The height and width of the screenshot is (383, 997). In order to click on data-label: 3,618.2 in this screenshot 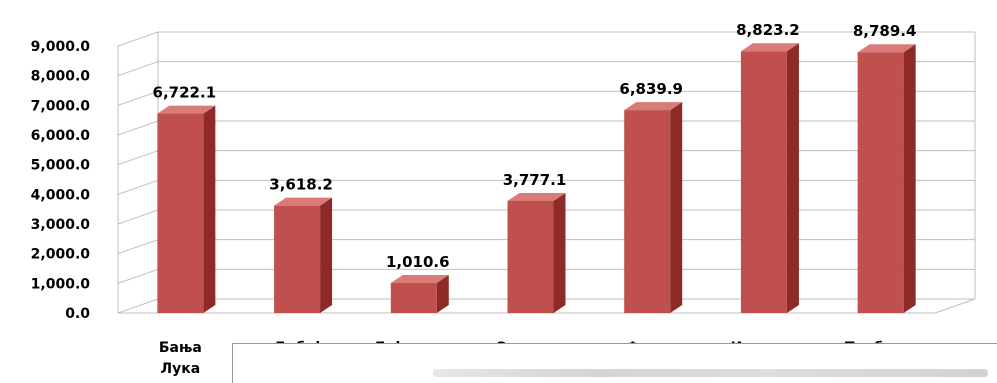, I will do `click(301, 185)`.